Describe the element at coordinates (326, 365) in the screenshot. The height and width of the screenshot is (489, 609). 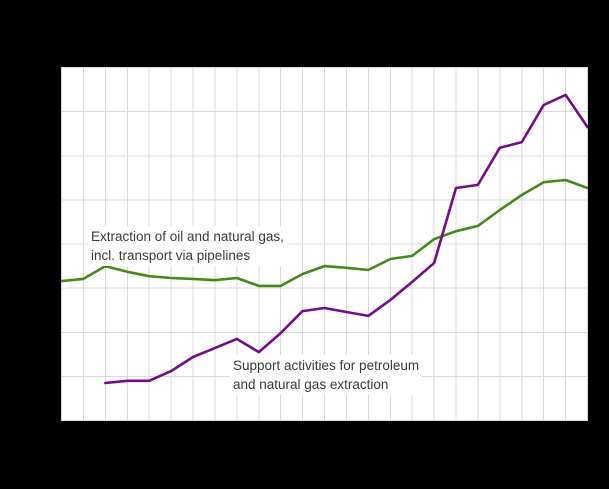
I see `annotation-support-line1: Support activities for petroleum` at that location.